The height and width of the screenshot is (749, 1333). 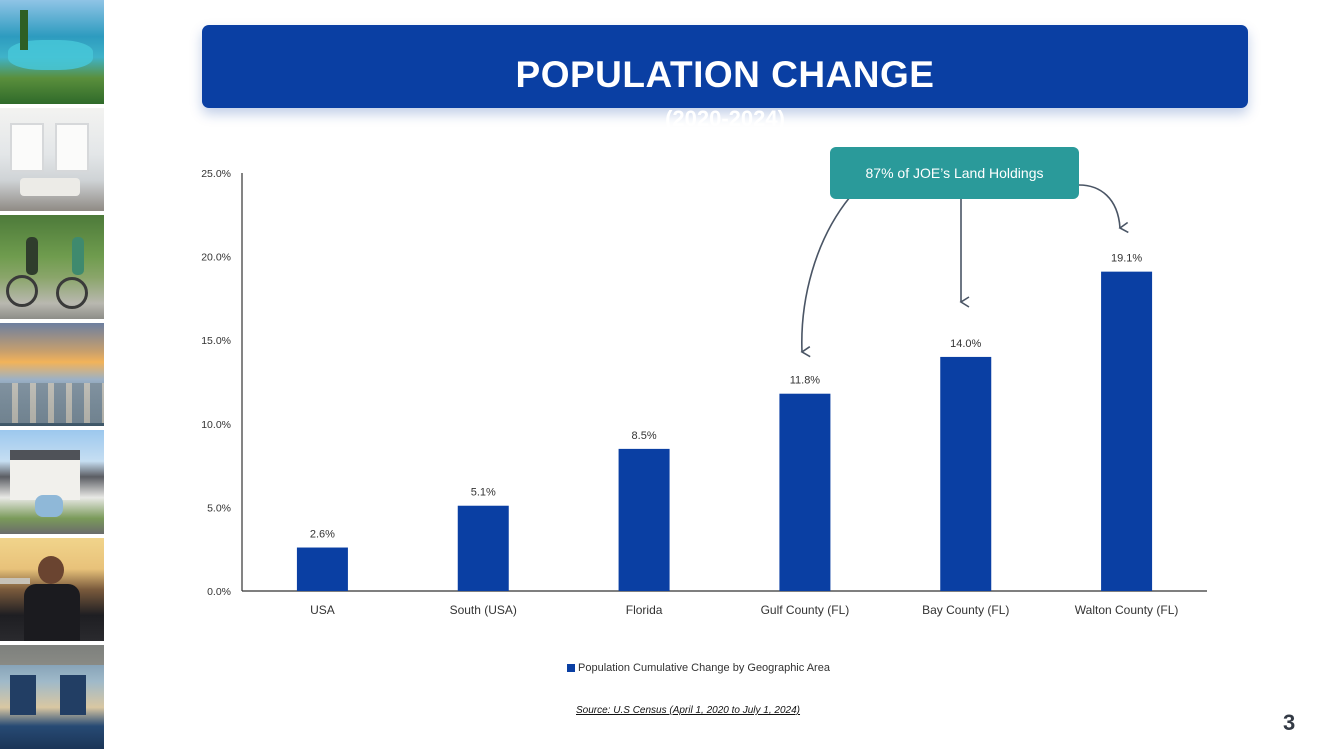 What do you see at coordinates (322, 569) in the screenshot?
I see `bar-usa` at bounding box center [322, 569].